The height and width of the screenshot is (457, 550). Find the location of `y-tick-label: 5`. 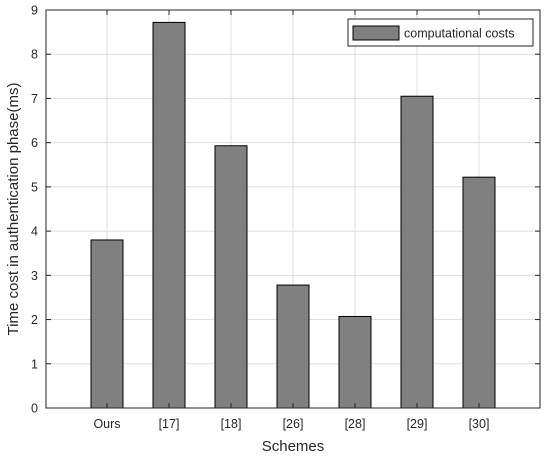

y-tick-label: 5 is located at coordinates (34, 187).